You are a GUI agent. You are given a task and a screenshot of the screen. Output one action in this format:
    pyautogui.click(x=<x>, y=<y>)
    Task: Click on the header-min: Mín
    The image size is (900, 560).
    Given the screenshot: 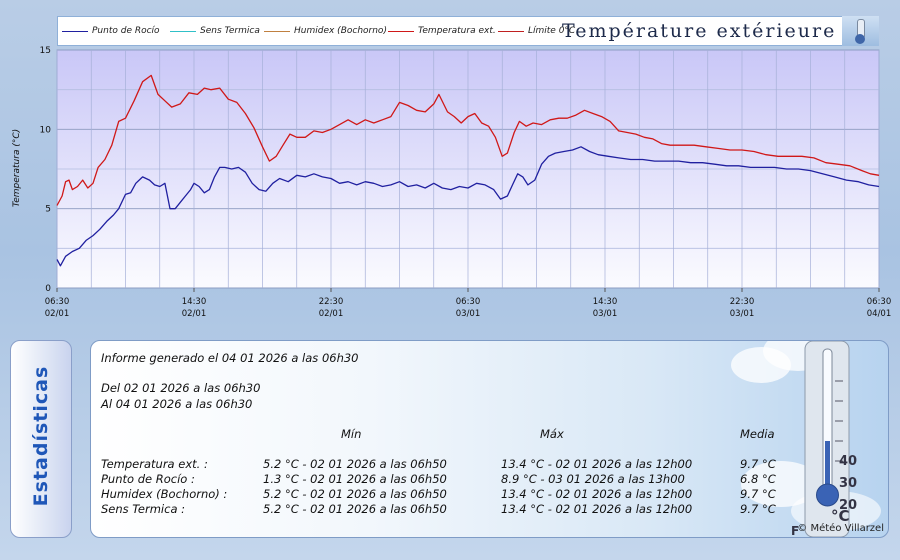 What is the action you would take?
    pyautogui.click(x=351, y=434)
    